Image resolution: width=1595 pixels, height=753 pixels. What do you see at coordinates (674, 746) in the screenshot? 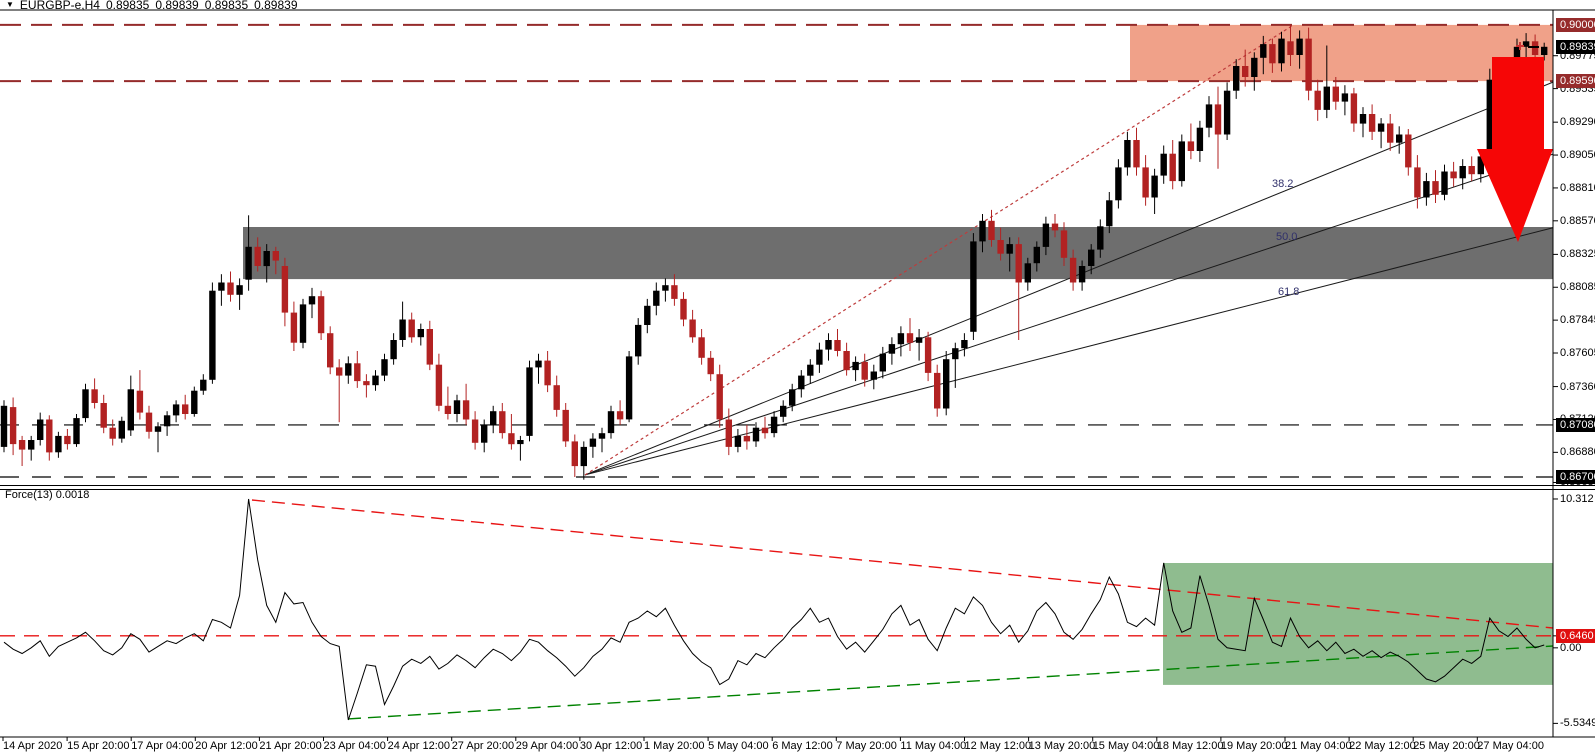
I see `time-tick-label: 1 May 20:00` at bounding box center [674, 746].